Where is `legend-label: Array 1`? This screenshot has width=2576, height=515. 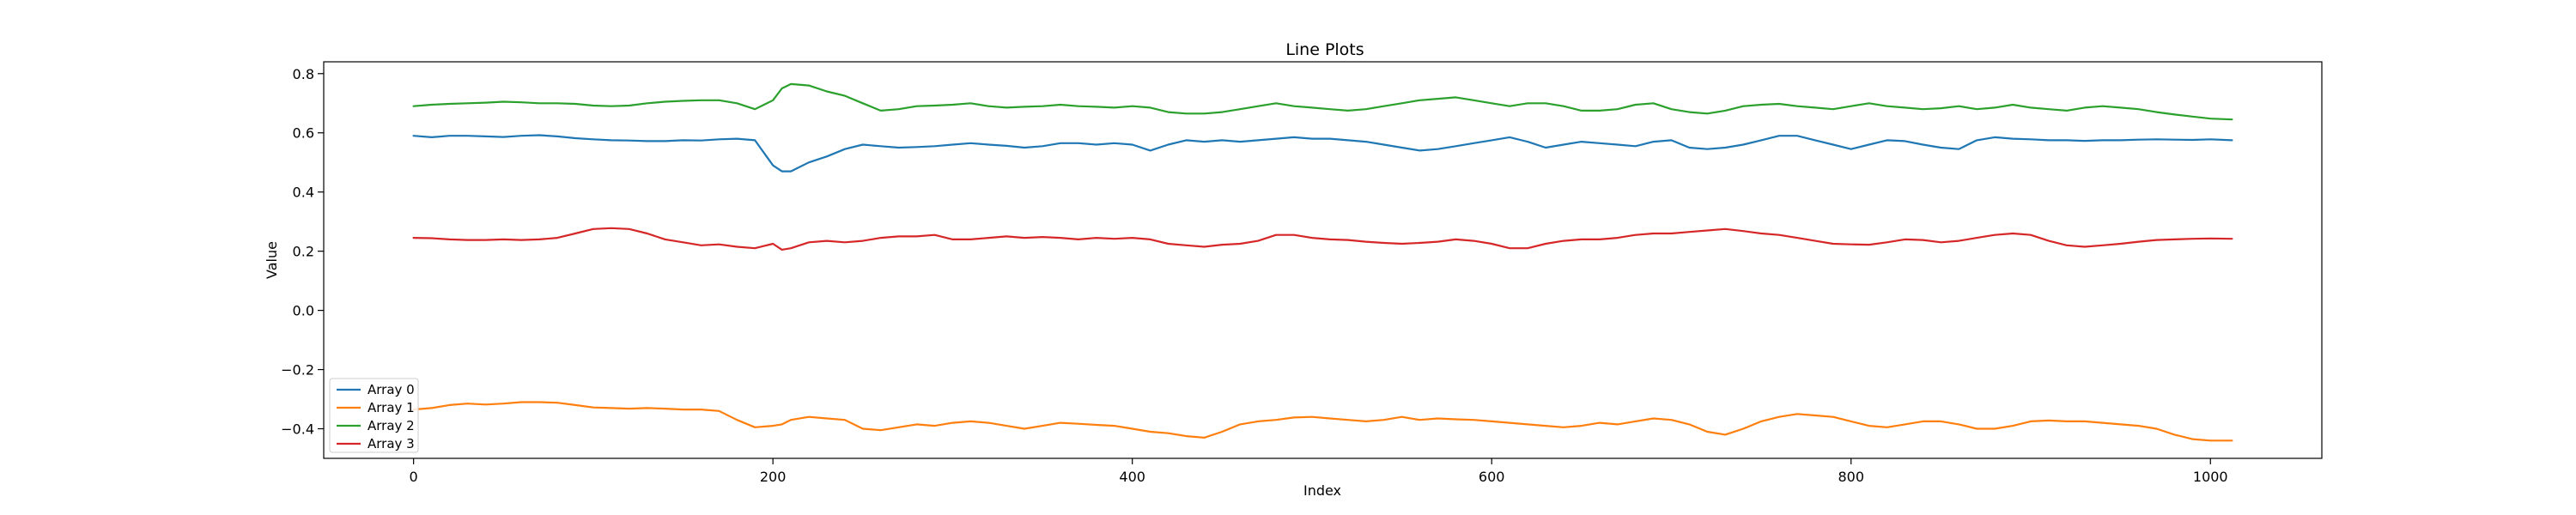 legend-label: Array 1 is located at coordinates (391, 407).